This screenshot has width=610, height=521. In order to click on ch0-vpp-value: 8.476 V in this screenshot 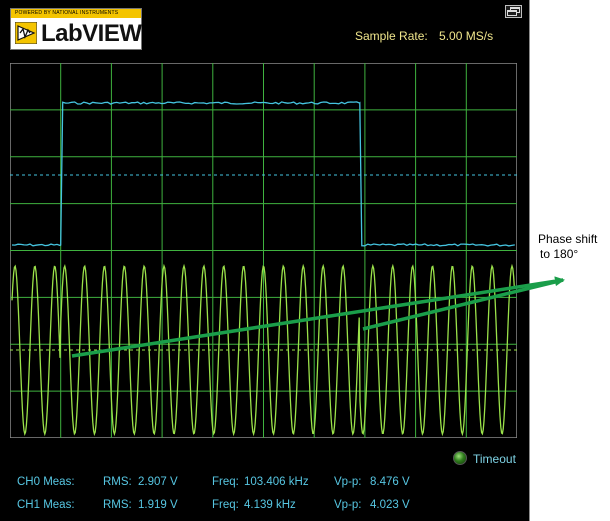, I will do `click(390, 482)`.